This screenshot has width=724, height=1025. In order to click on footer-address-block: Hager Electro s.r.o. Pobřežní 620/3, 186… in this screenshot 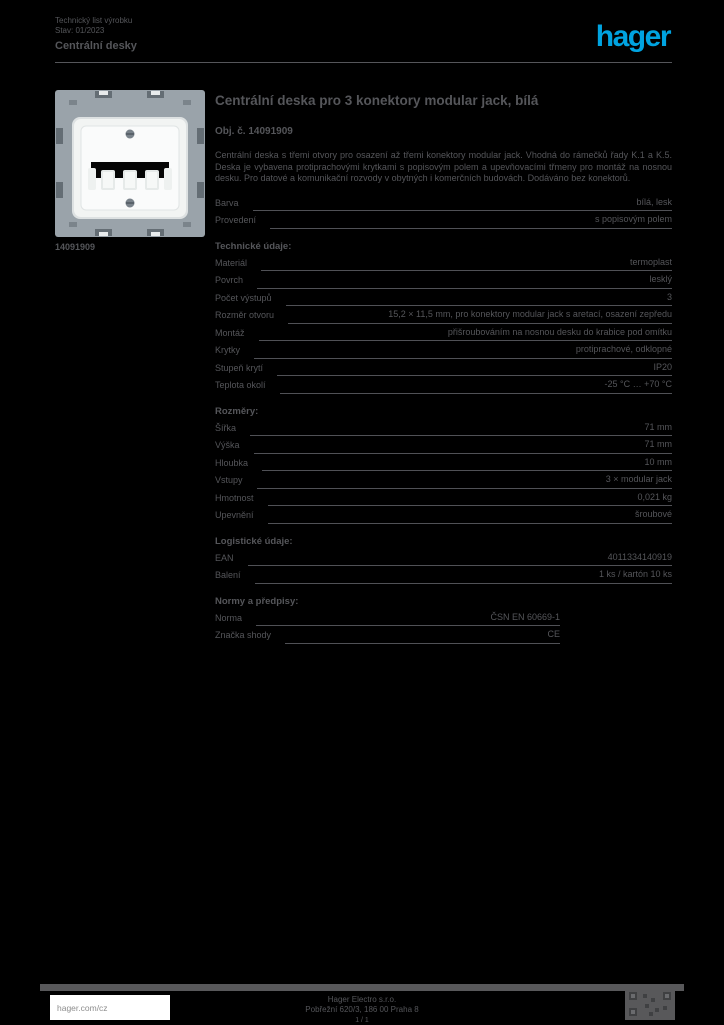, I will do `click(362, 1010)`.